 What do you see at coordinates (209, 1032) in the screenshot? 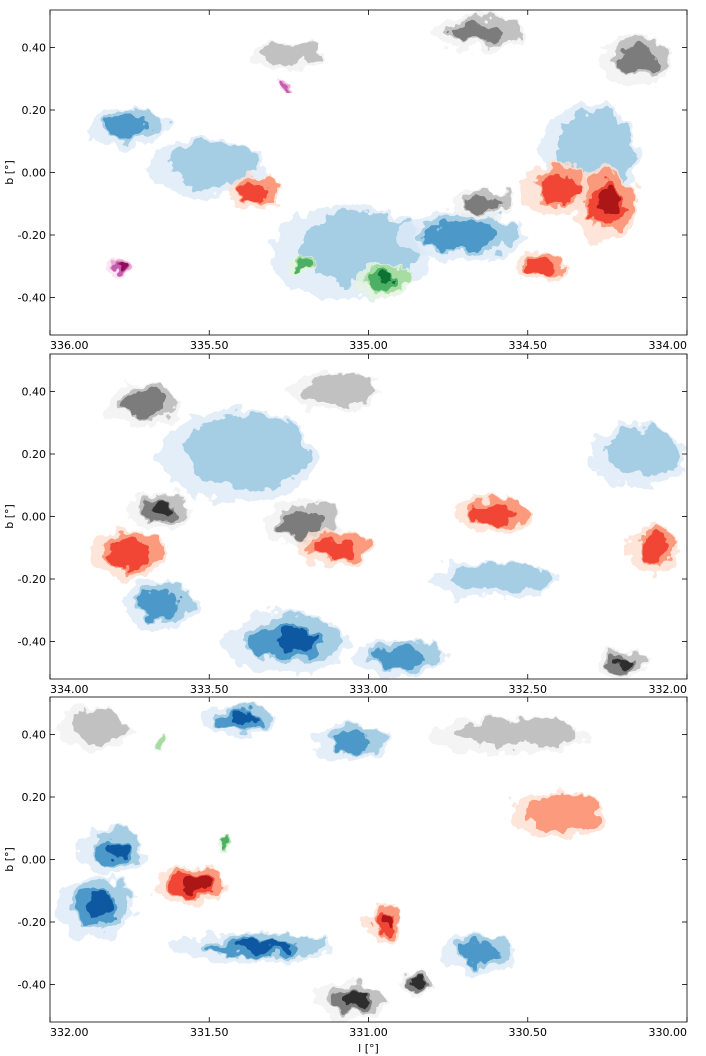
I see `x-tick-label: 331.50` at bounding box center [209, 1032].